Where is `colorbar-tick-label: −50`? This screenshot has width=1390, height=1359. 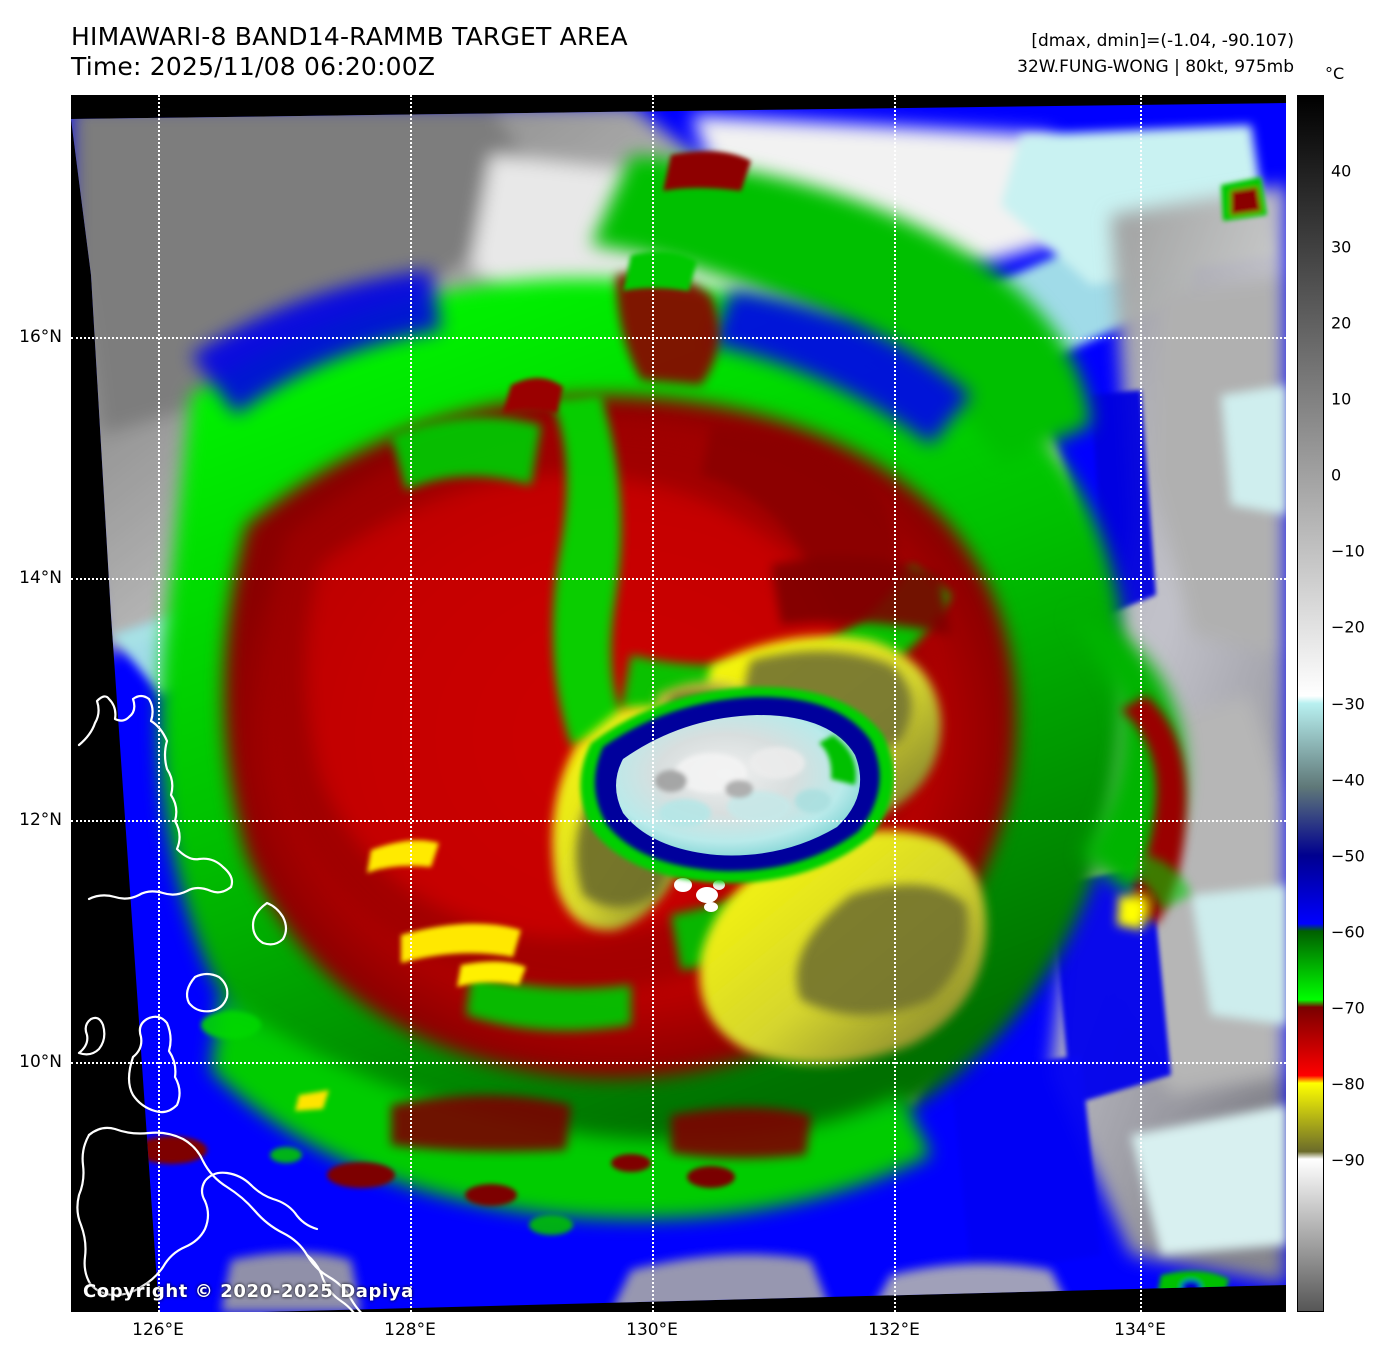 colorbar-tick-label: −50 is located at coordinates (1348, 856).